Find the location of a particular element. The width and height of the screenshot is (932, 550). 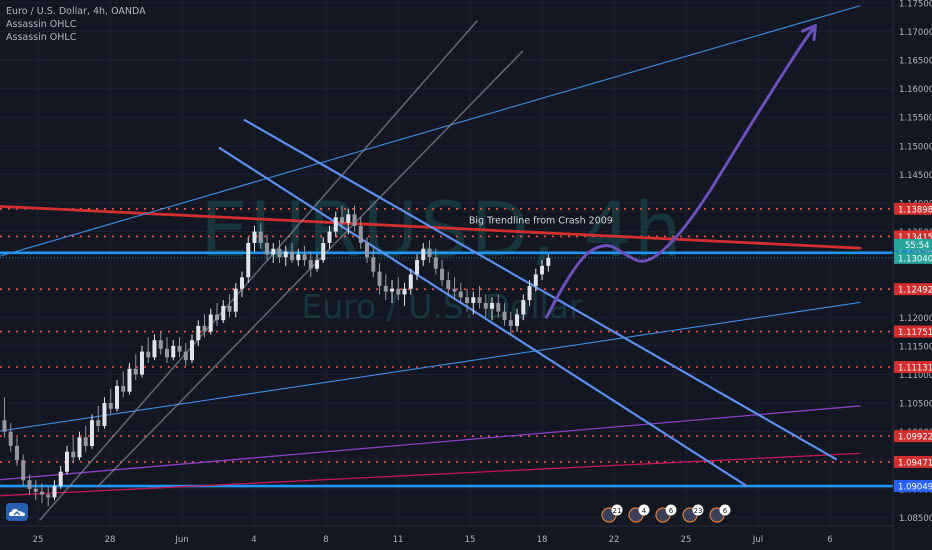

time-tick-label: 15 is located at coordinates (470, 540).